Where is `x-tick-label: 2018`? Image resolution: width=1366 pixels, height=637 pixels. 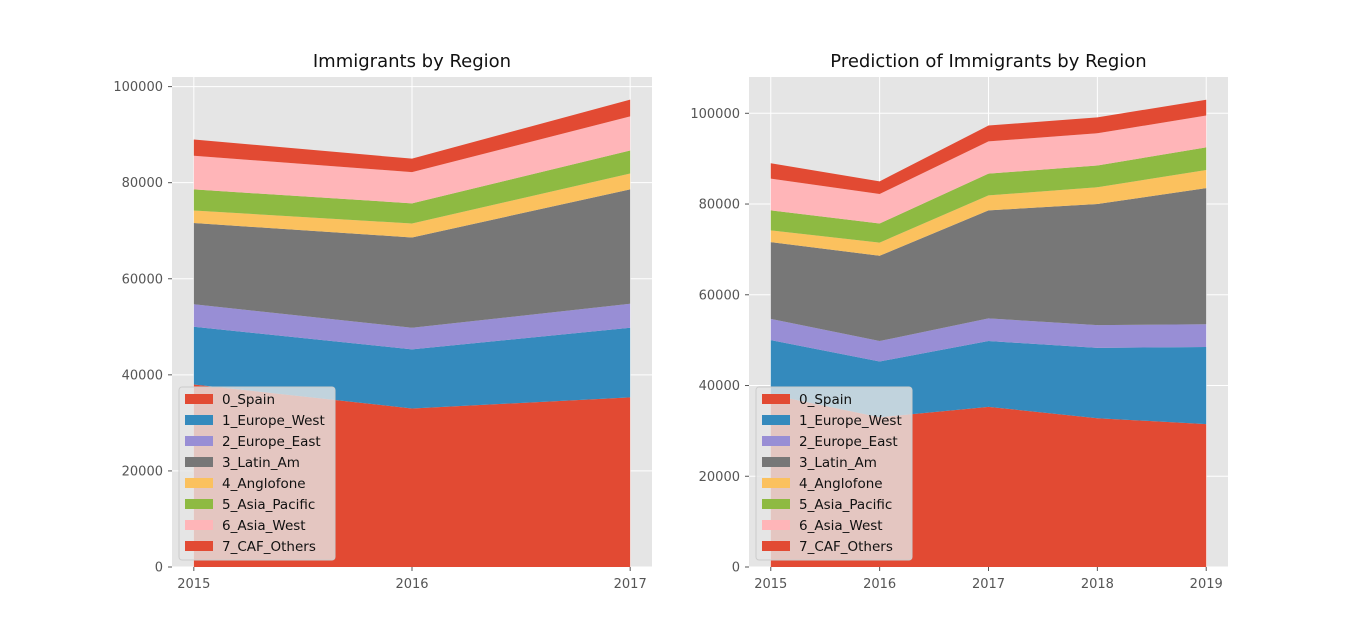
x-tick-label: 2018 is located at coordinates (1097, 584).